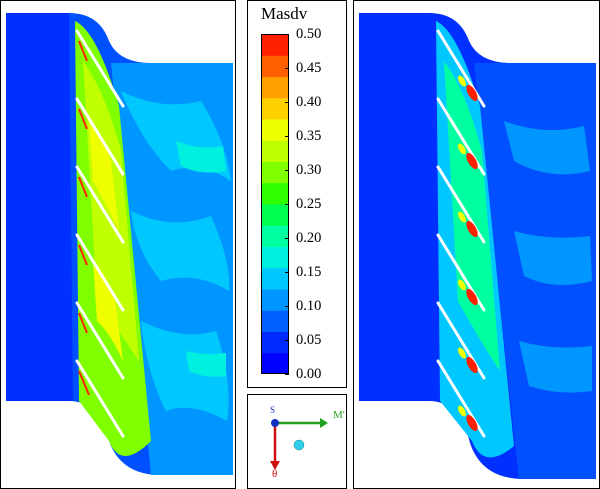 The width and height of the screenshot is (600, 489). What do you see at coordinates (275, 474) in the screenshot?
I see `theta-axis-label: θ` at bounding box center [275, 474].